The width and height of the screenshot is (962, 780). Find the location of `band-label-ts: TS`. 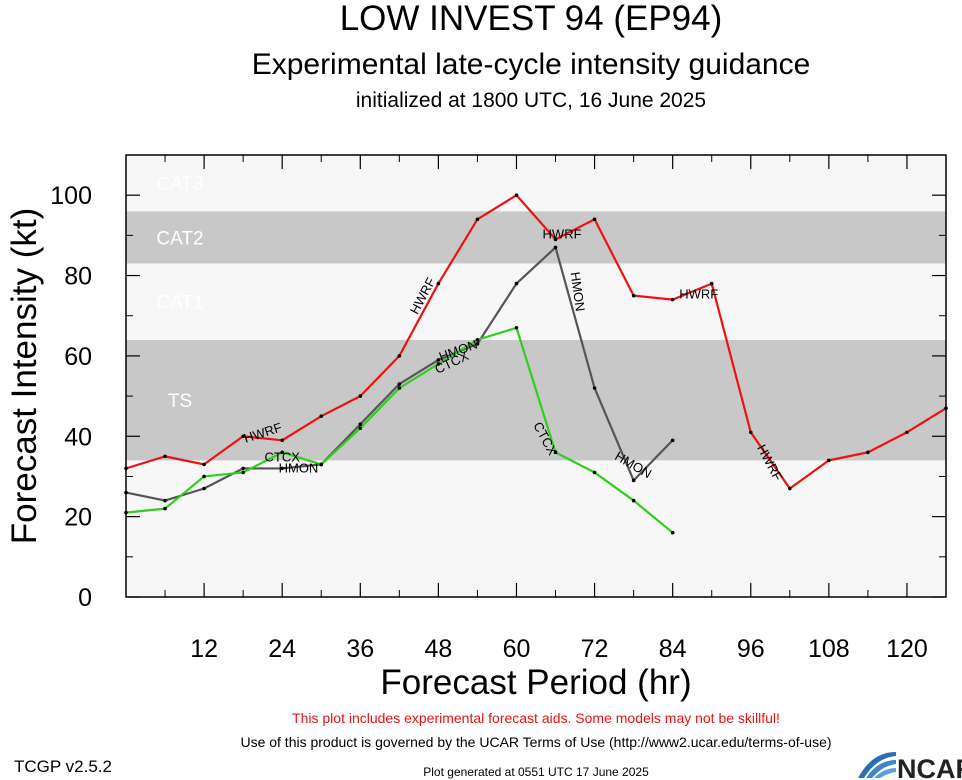

band-label-ts: TS is located at coordinates (180, 401).